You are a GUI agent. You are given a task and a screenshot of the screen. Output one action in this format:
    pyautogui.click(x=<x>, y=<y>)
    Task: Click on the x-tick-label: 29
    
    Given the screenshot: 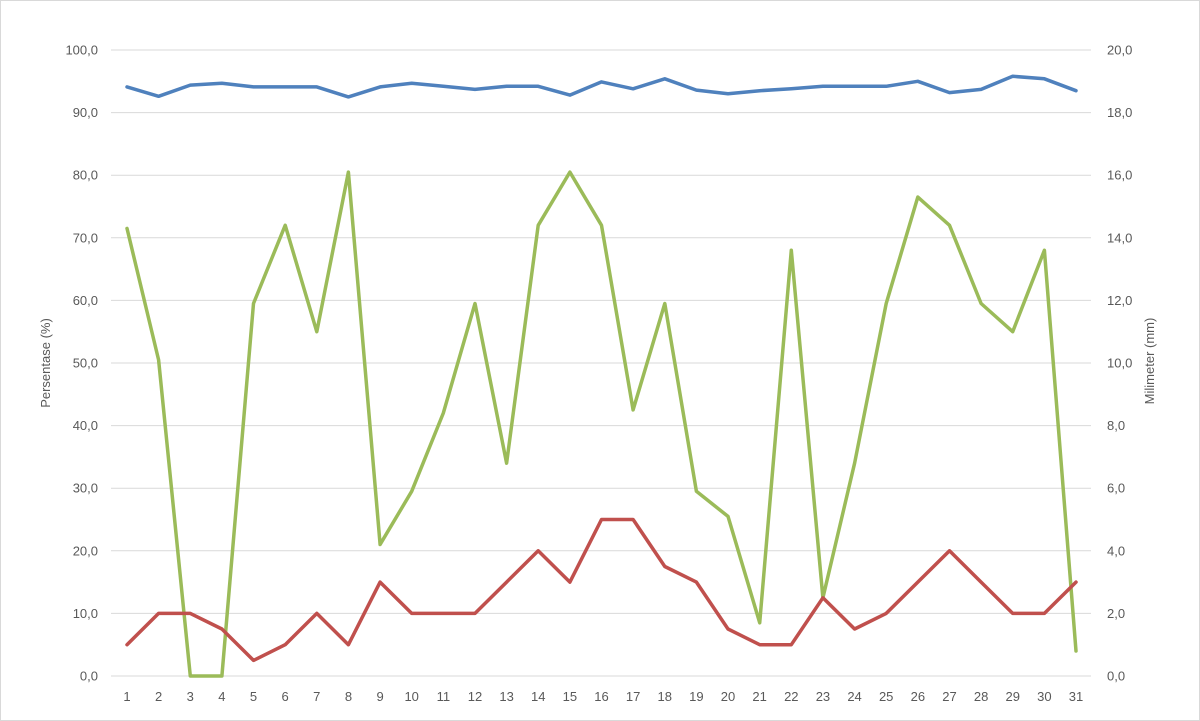 What is the action you would take?
    pyautogui.click(x=1012, y=696)
    